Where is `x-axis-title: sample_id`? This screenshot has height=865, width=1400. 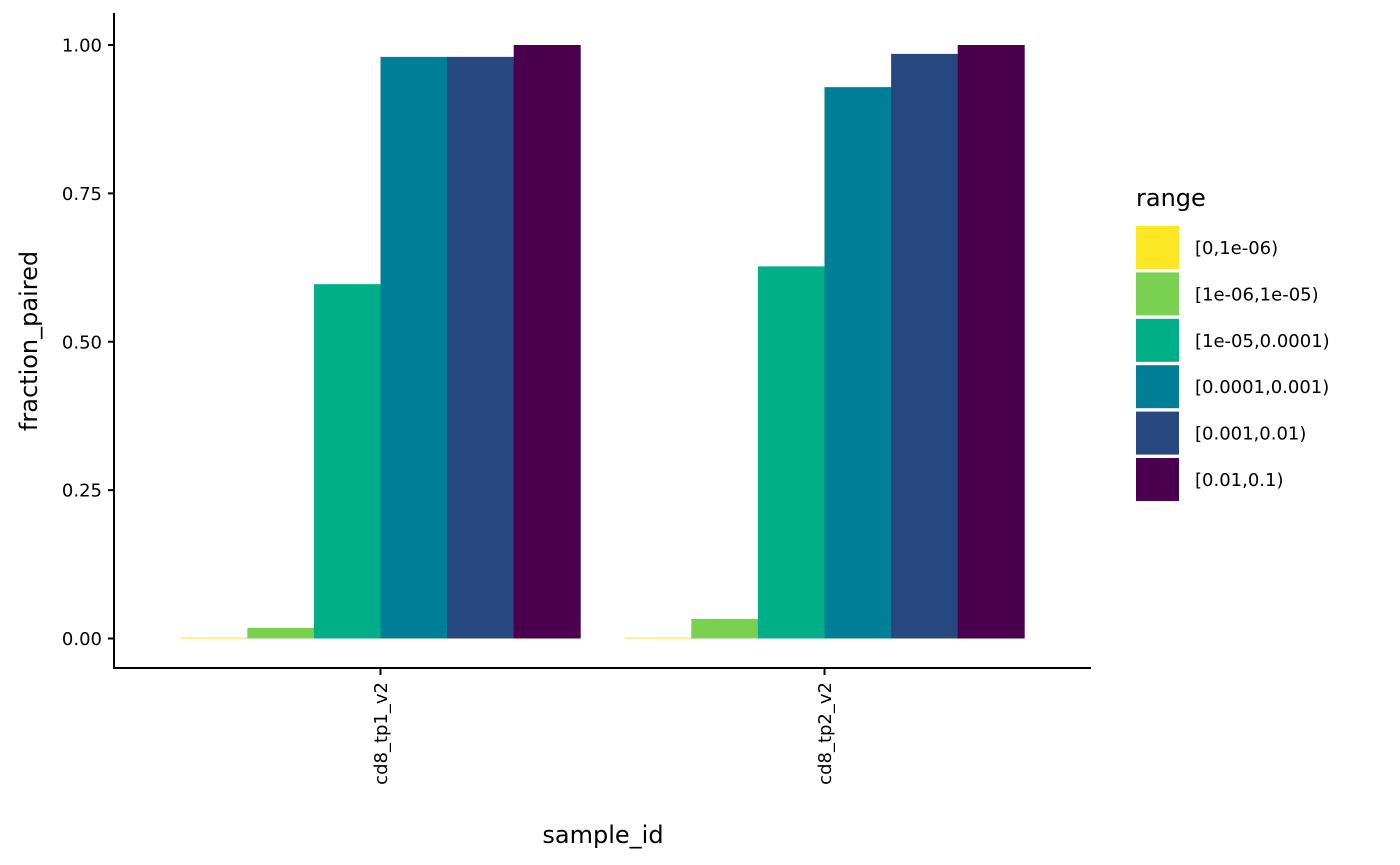 x-axis-title: sample_id is located at coordinates (602, 835).